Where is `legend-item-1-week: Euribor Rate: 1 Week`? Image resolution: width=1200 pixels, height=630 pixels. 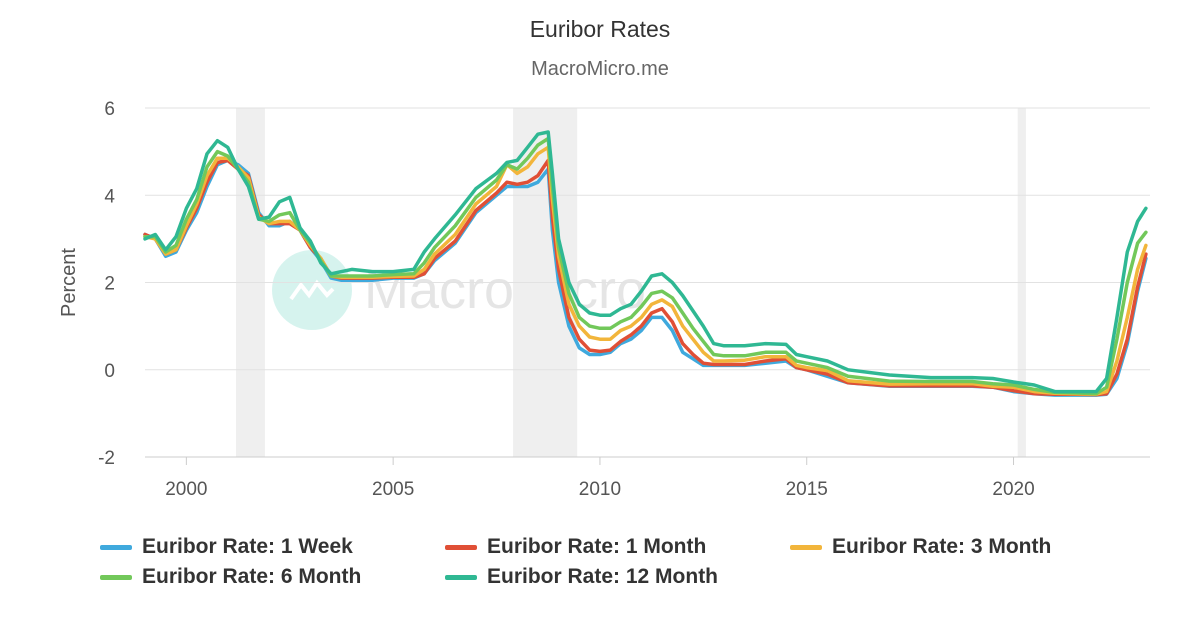
legend-item-1-week: Euribor Rate: 1 Week is located at coordinates (226, 547).